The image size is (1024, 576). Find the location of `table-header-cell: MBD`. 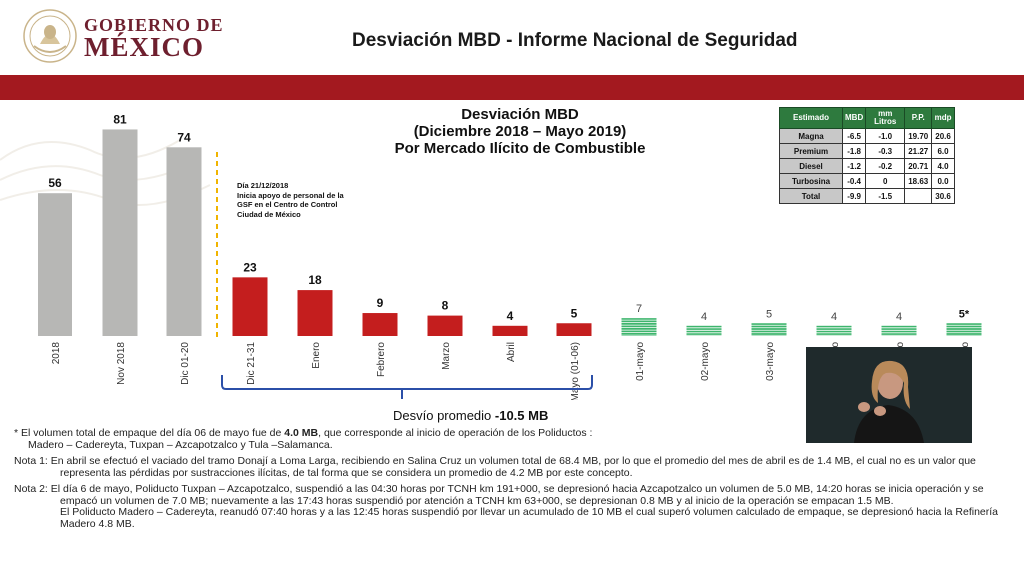

table-header-cell: MBD is located at coordinates (854, 118).